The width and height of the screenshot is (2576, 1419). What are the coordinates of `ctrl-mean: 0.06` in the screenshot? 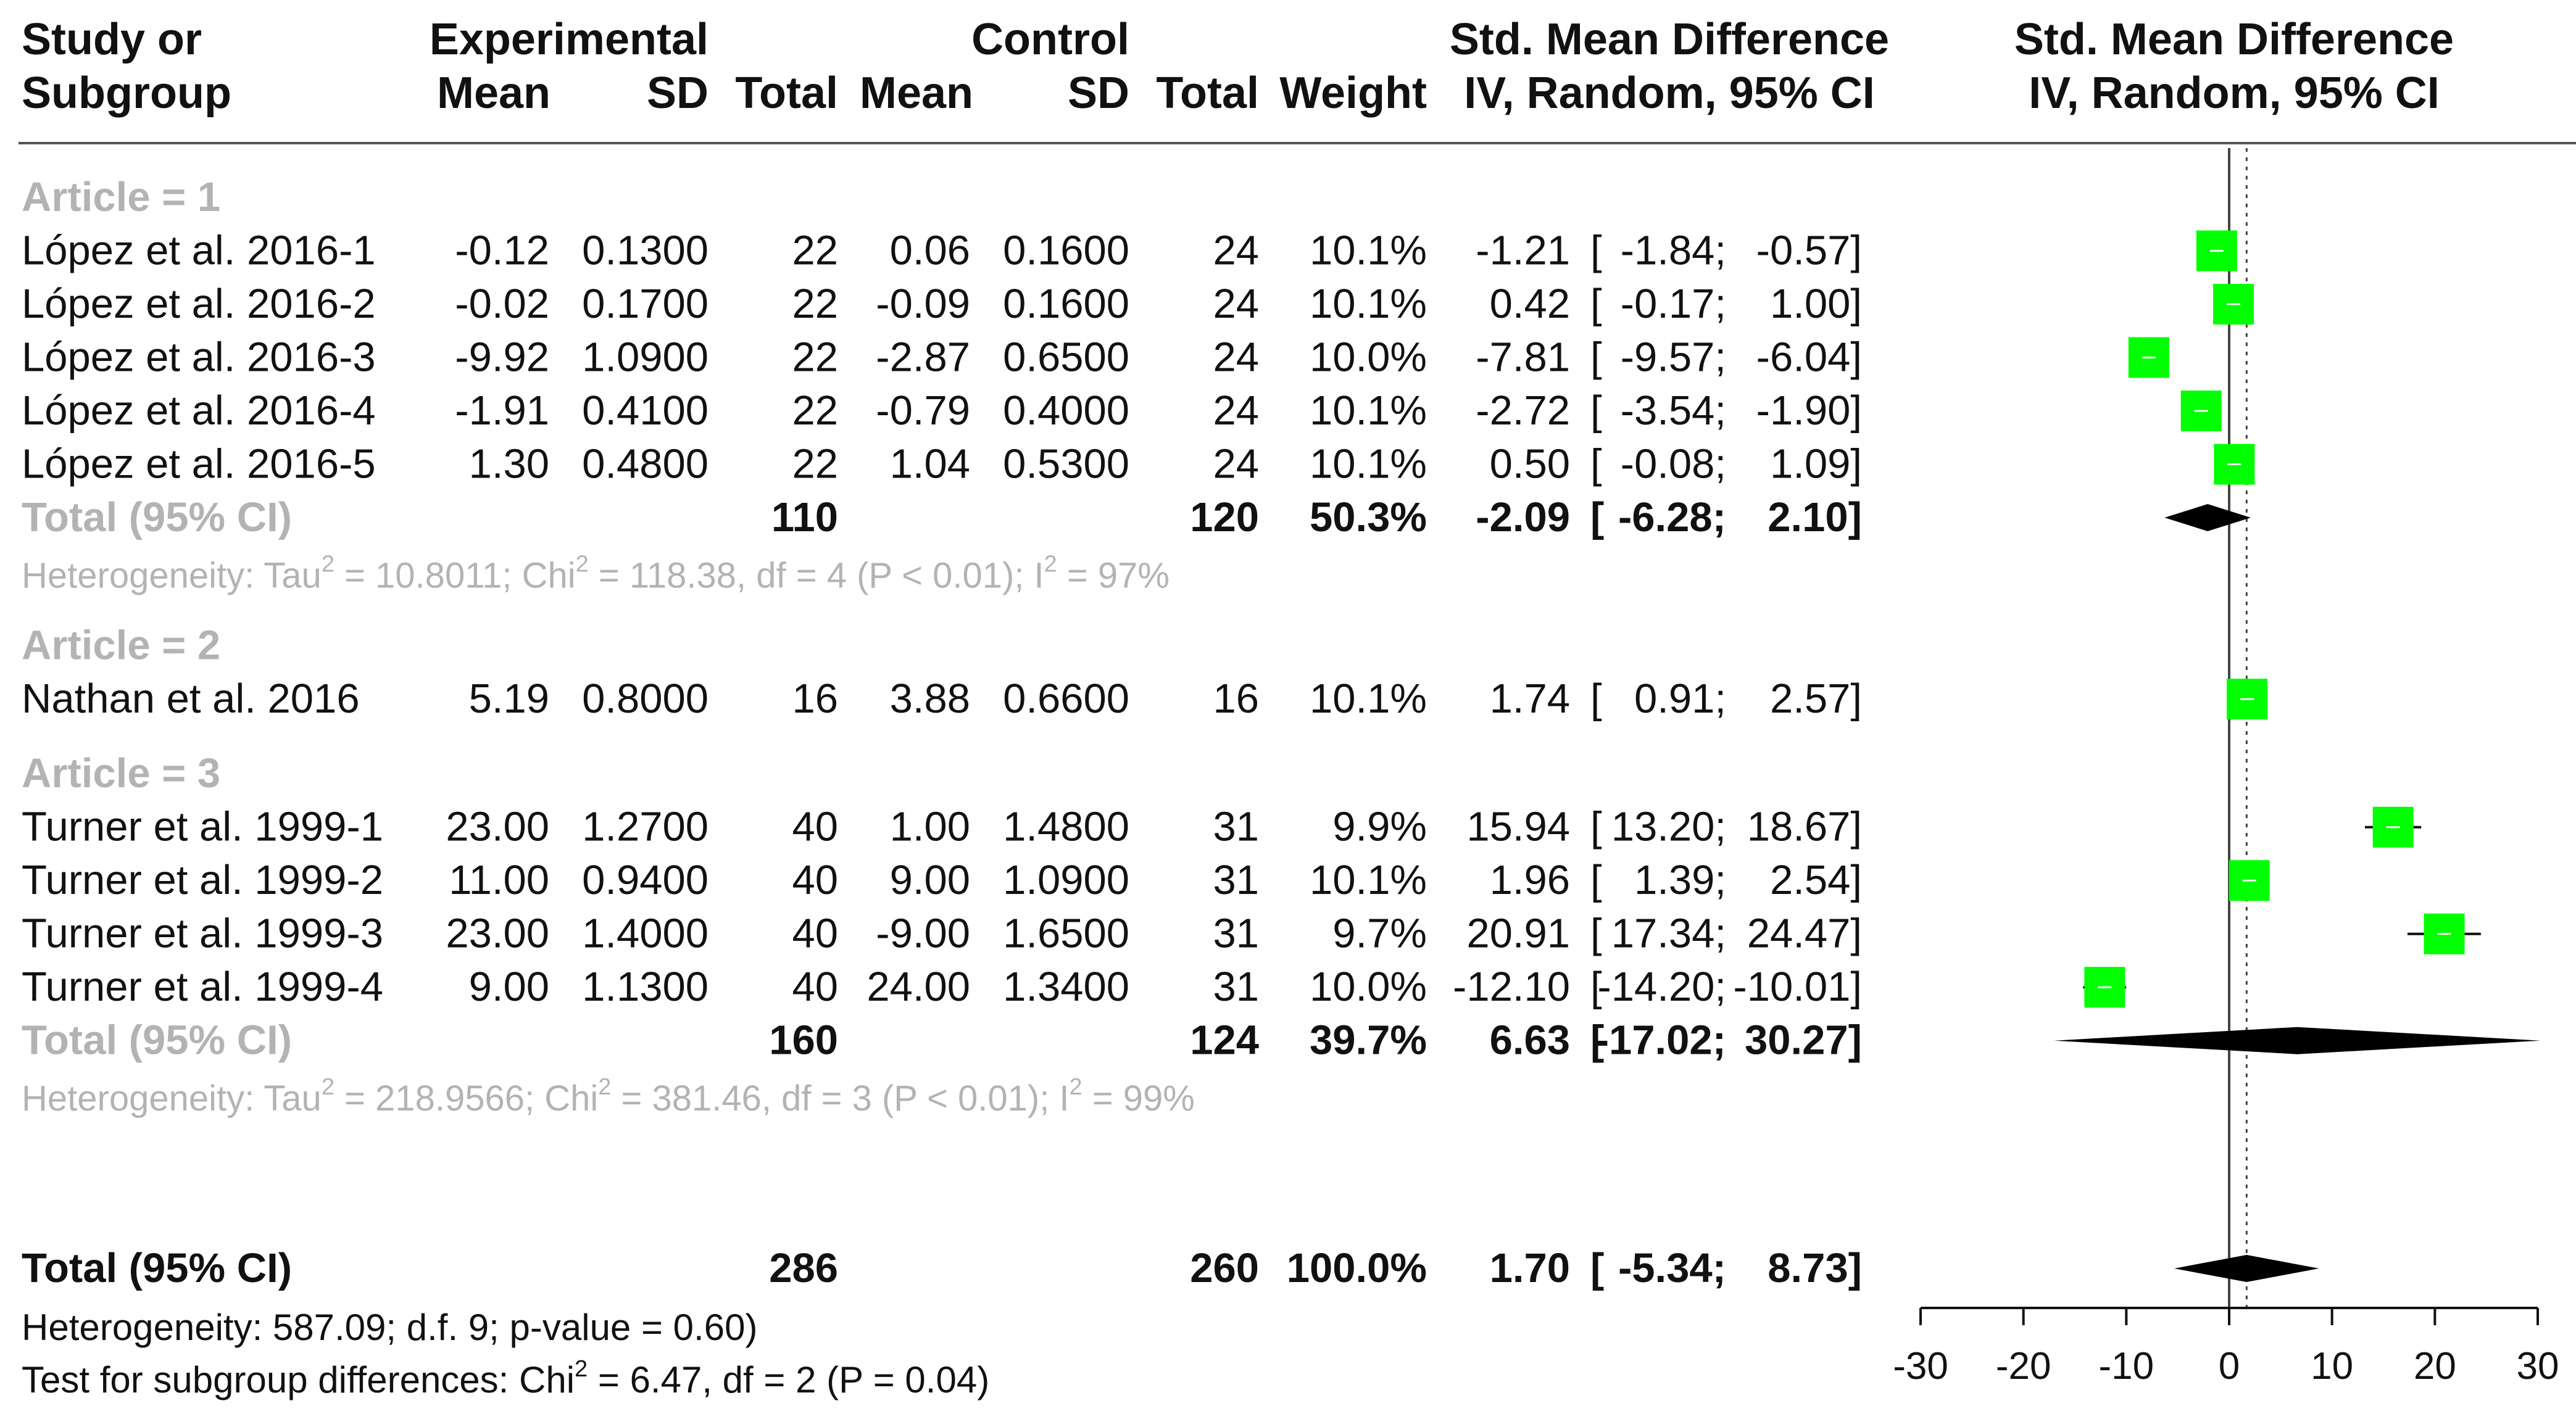 It's located at (930, 251).